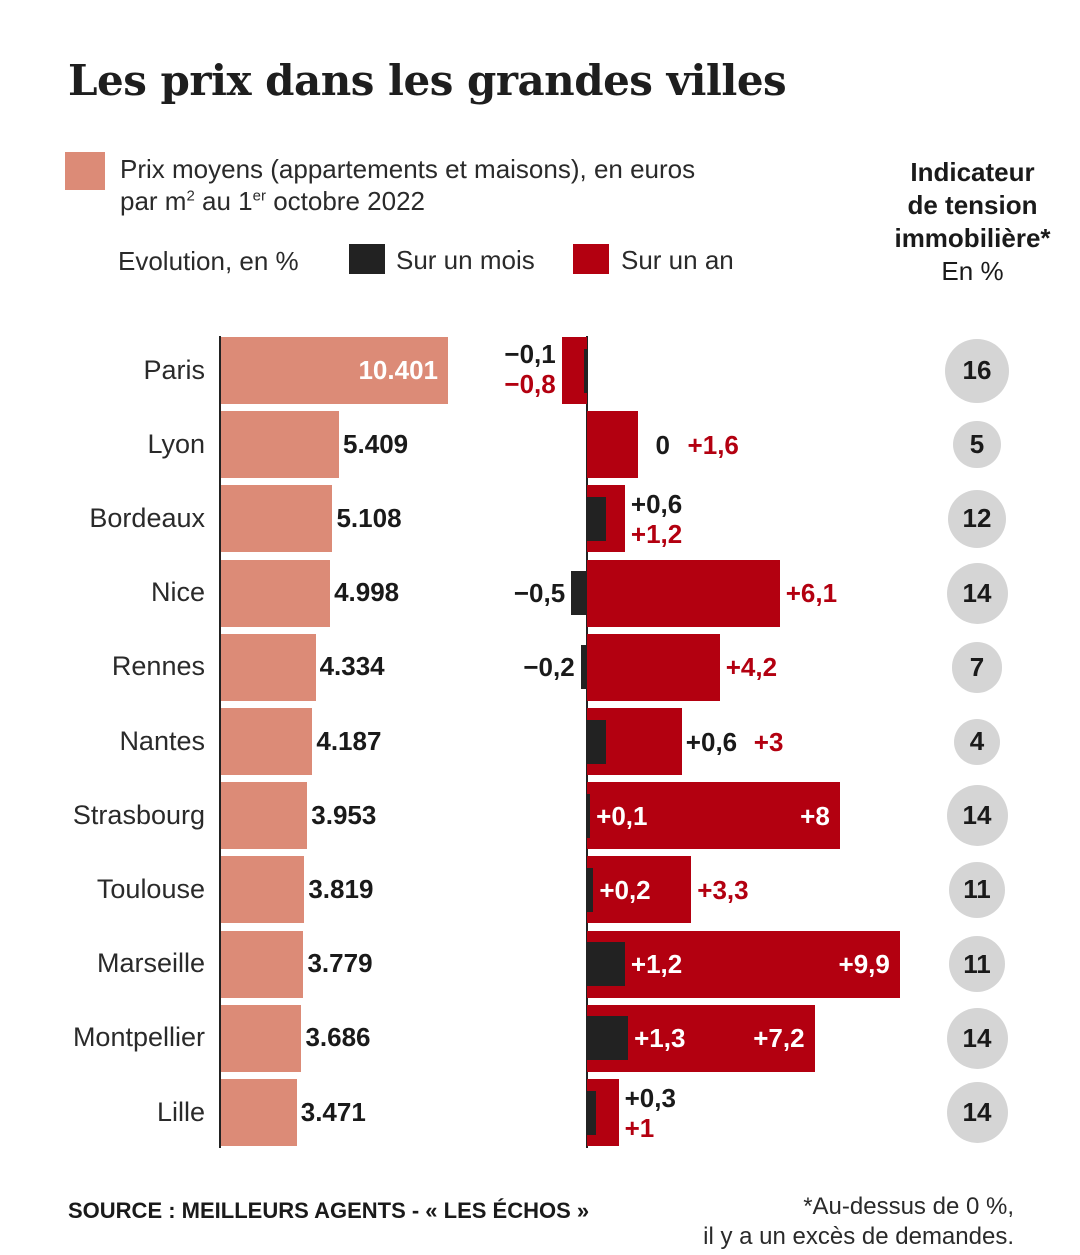 The width and height of the screenshot is (1080, 1255). Describe the element at coordinates (367, 259) in the screenshot. I see `month-legend-swatch` at that location.